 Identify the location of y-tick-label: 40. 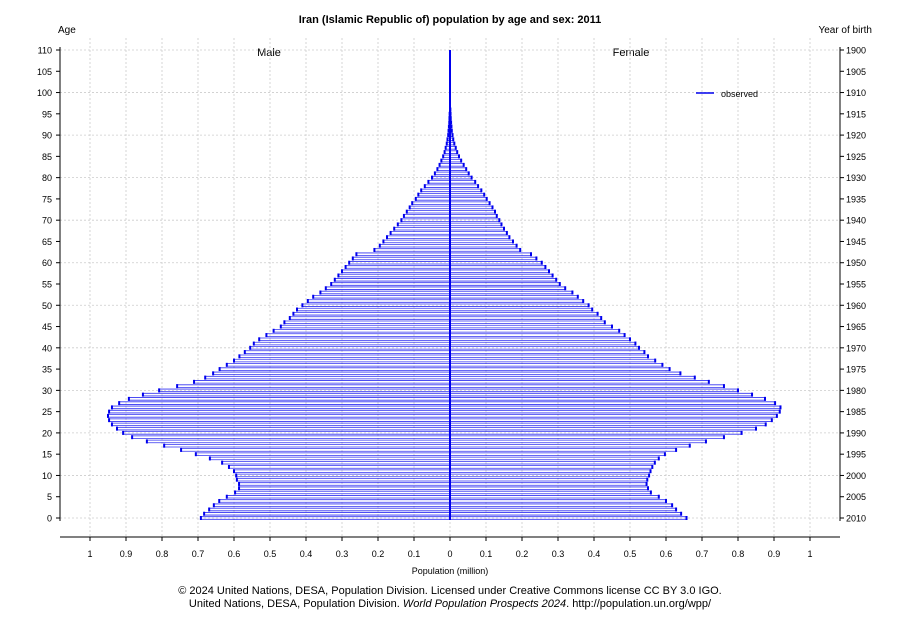
(47, 348).